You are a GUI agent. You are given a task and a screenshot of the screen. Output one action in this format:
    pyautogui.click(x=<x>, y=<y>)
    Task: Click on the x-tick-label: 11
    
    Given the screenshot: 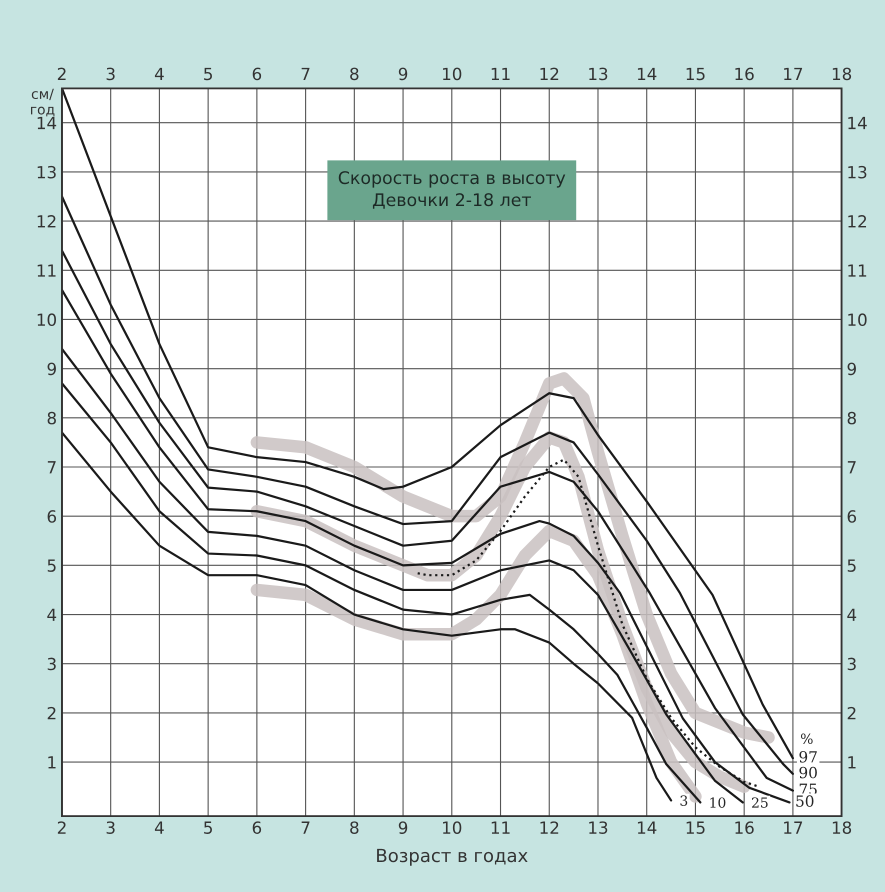 What is the action you would take?
    pyautogui.click(x=501, y=828)
    